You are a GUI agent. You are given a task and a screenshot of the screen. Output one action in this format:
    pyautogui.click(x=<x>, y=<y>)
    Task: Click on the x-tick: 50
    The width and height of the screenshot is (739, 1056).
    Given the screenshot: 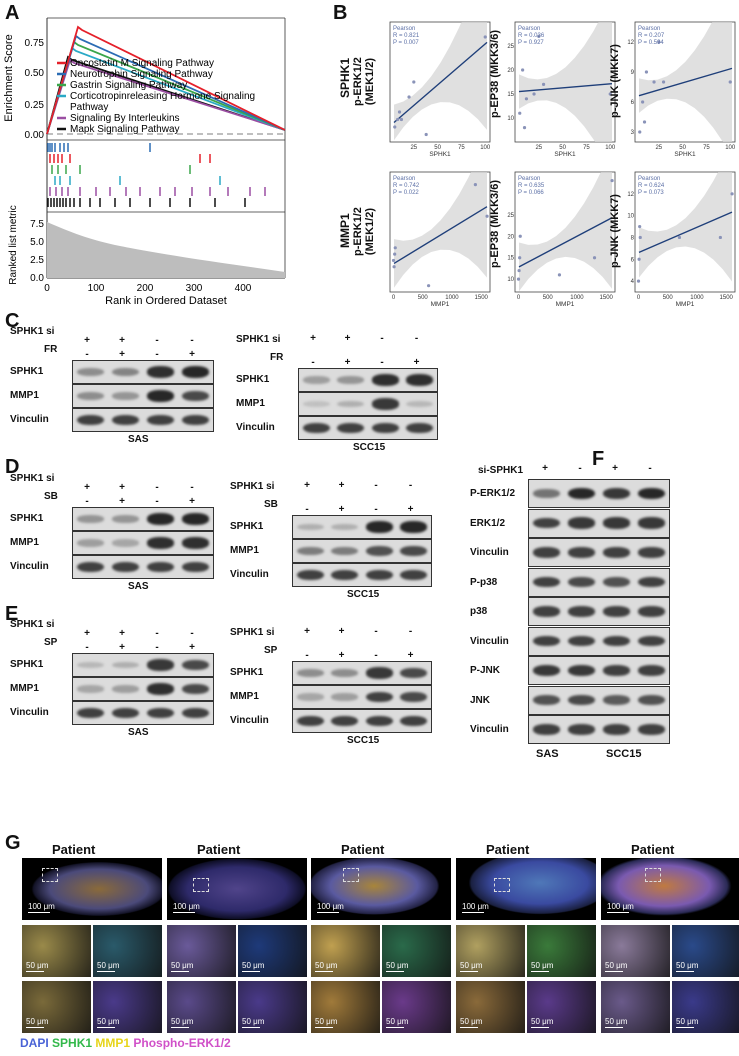 What is the action you would take?
    pyautogui.click(x=682, y=148)
    